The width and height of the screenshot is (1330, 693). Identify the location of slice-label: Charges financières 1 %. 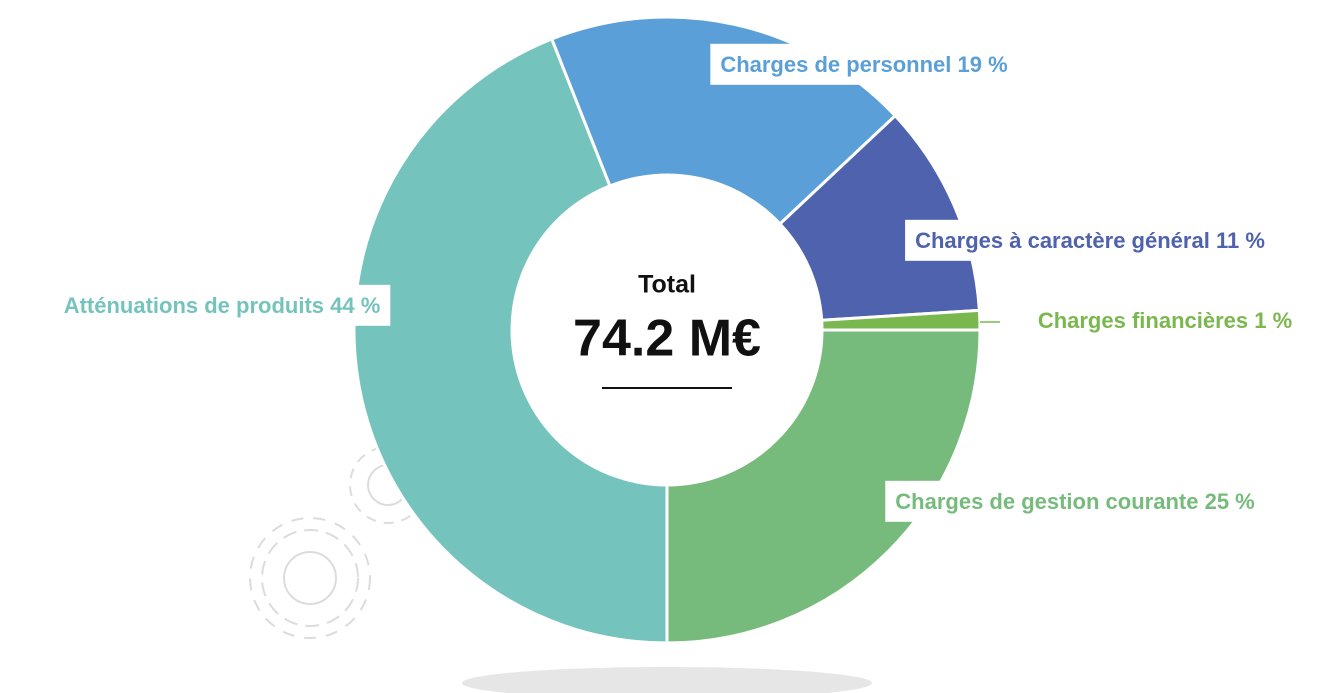
(1165, 320).